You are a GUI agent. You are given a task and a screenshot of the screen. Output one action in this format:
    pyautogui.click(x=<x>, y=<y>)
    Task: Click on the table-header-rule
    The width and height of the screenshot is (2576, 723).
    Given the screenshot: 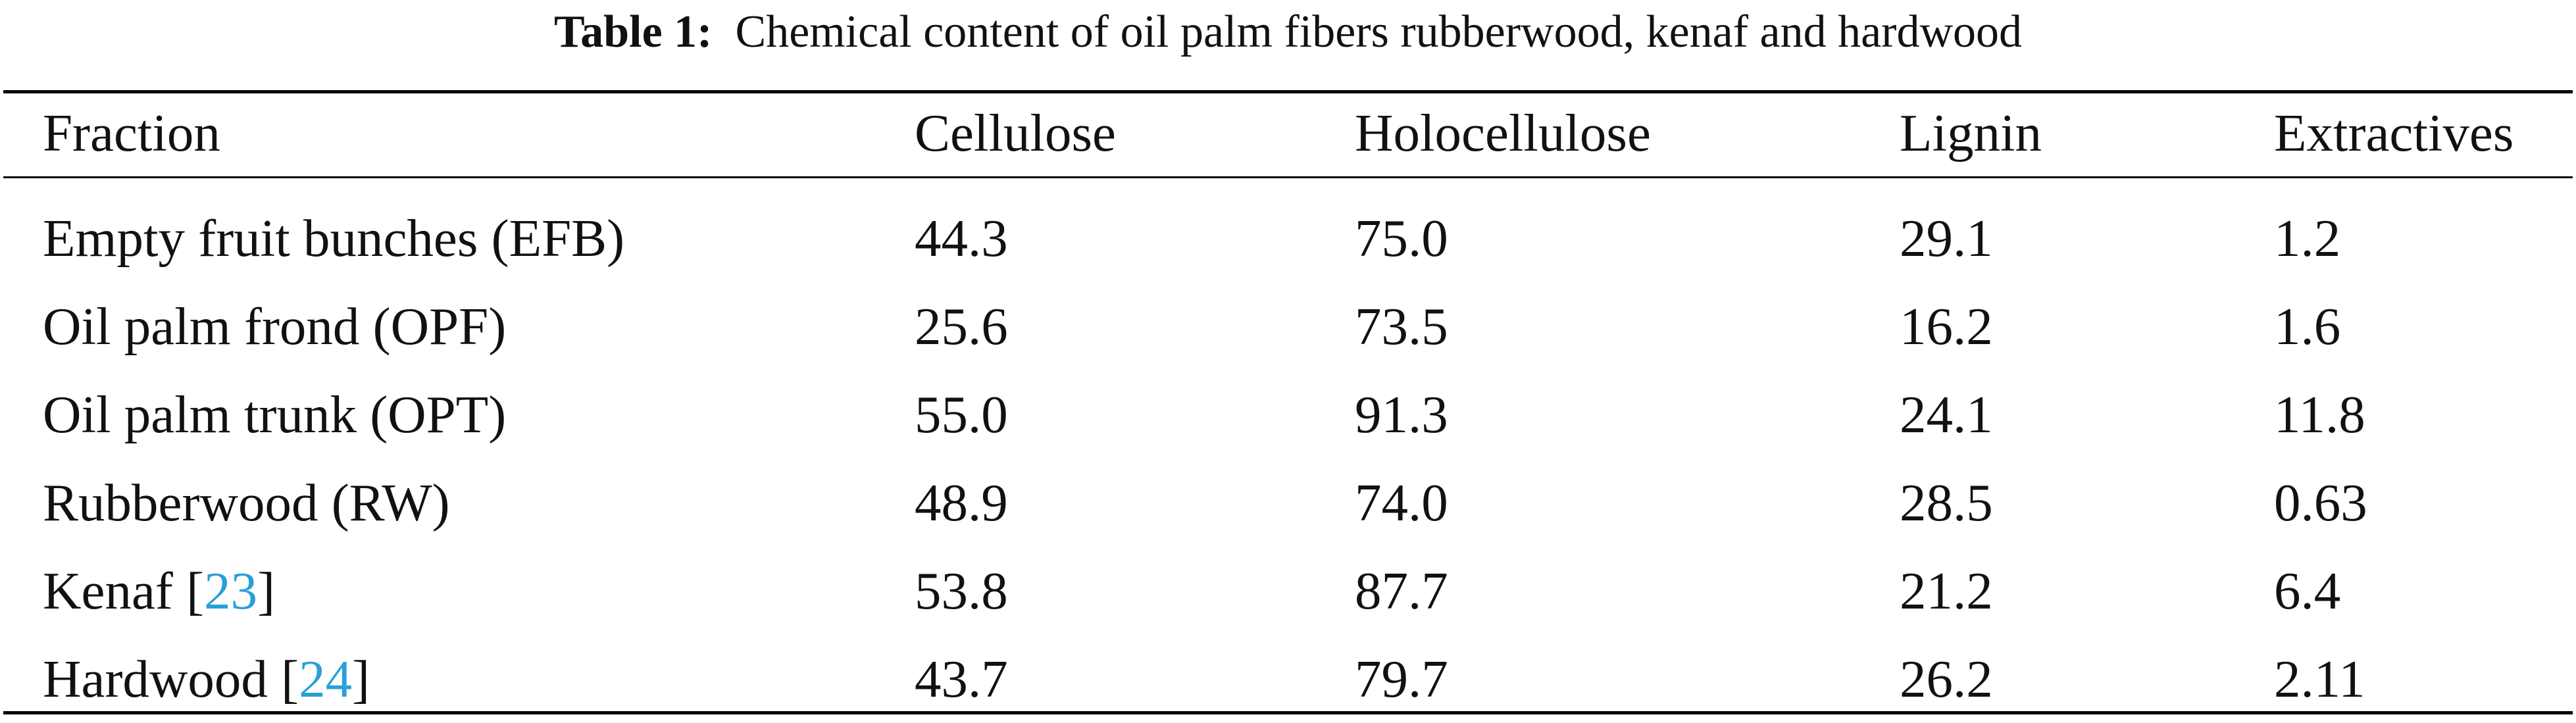 What is the action you would take?
    pyautogui.click(x=1288, y=177)
    